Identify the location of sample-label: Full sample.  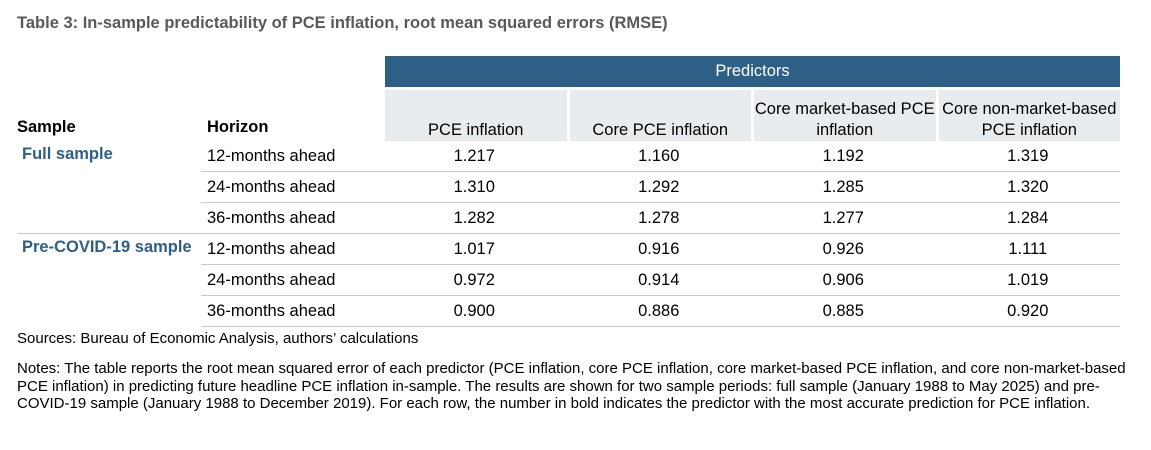
(67, 154).